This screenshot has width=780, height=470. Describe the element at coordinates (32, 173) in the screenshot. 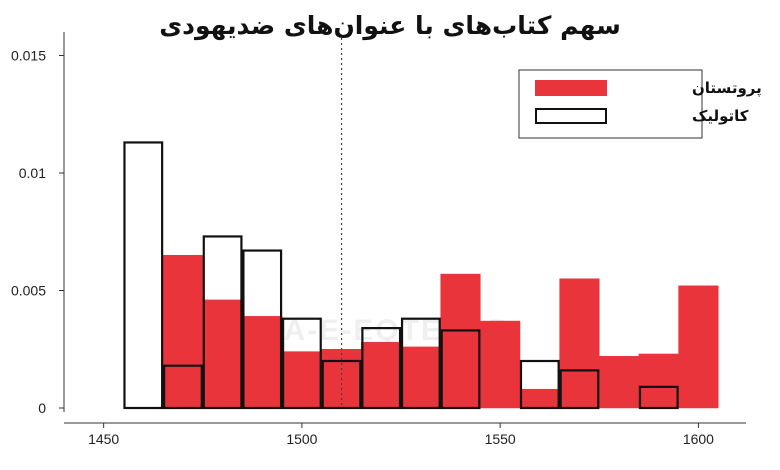

I see `y-tick-label: 0.01` at that location.